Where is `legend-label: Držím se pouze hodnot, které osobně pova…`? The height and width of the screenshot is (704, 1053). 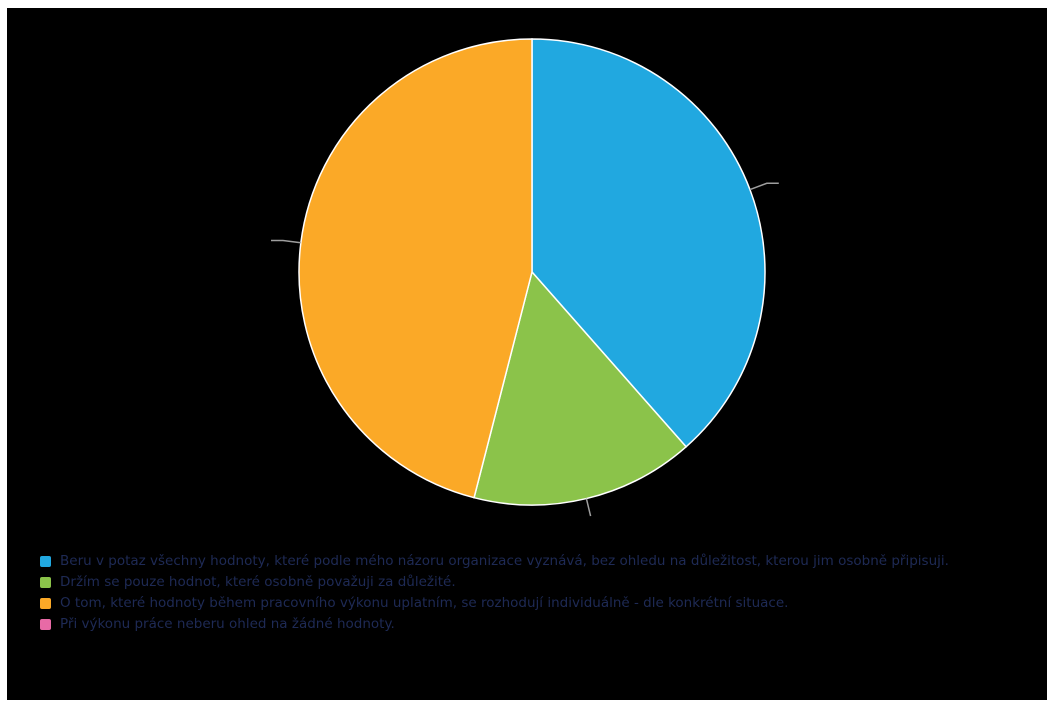 legend-label: Držím se pouze hodnot, které osobně pova… is located at coordinates (258, 582).